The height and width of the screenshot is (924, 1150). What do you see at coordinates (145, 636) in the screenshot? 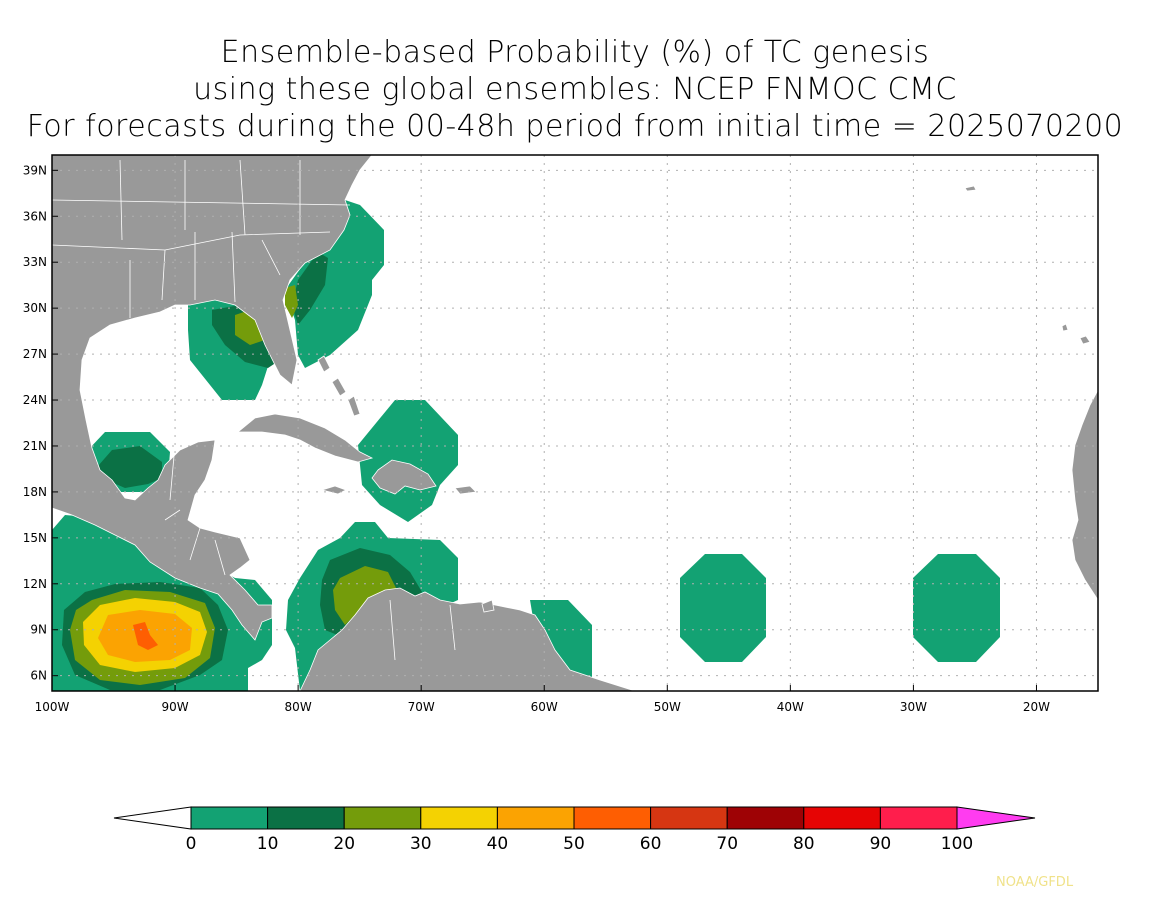
I see `genesis-area-east-pacific` at bounding box center [145, 636].